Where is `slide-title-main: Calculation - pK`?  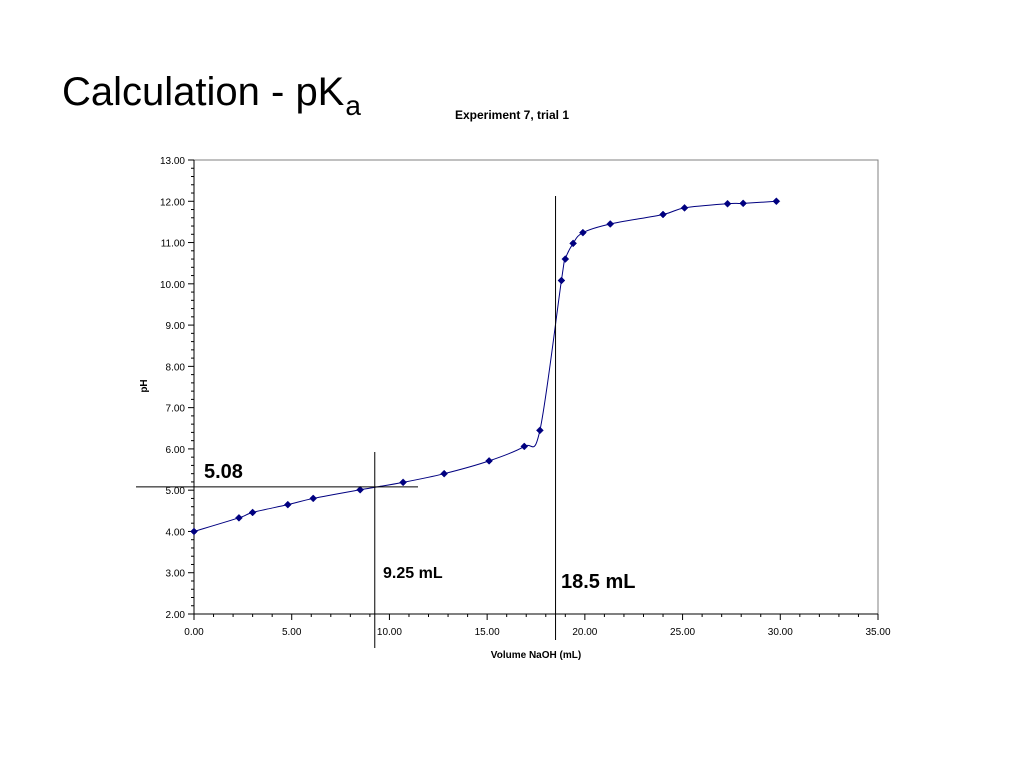
slide-title-main: Calculation - pK is located at coordinates (203, 92).